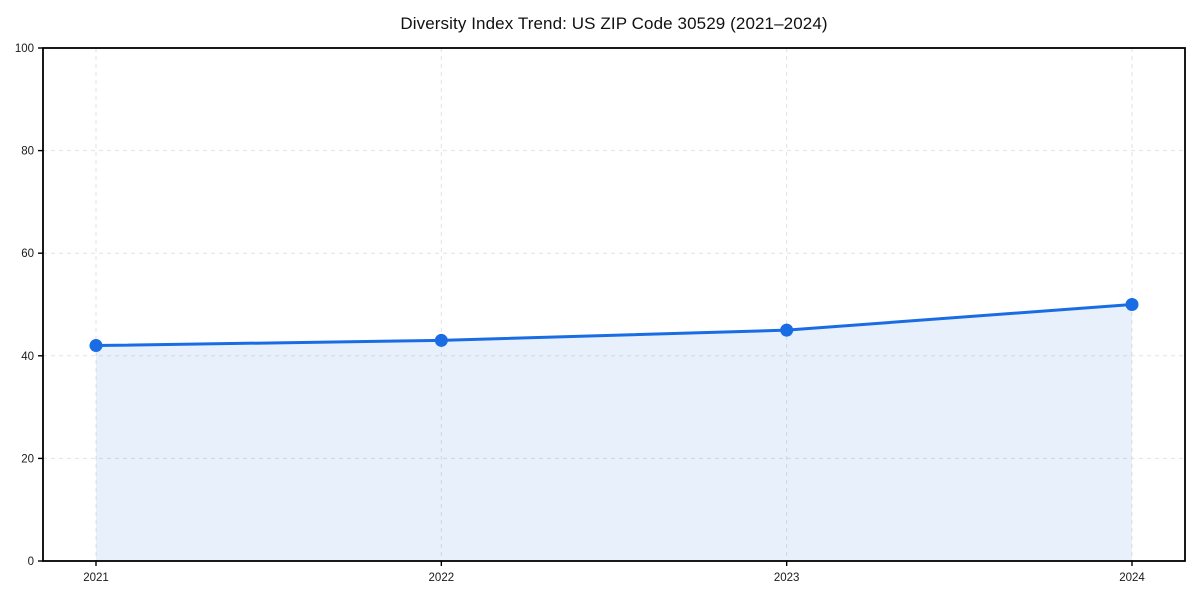 The width and height of the screenshot is (1200, 600). I want to click on y-axis-tick-label: 80, so click(27, 152).